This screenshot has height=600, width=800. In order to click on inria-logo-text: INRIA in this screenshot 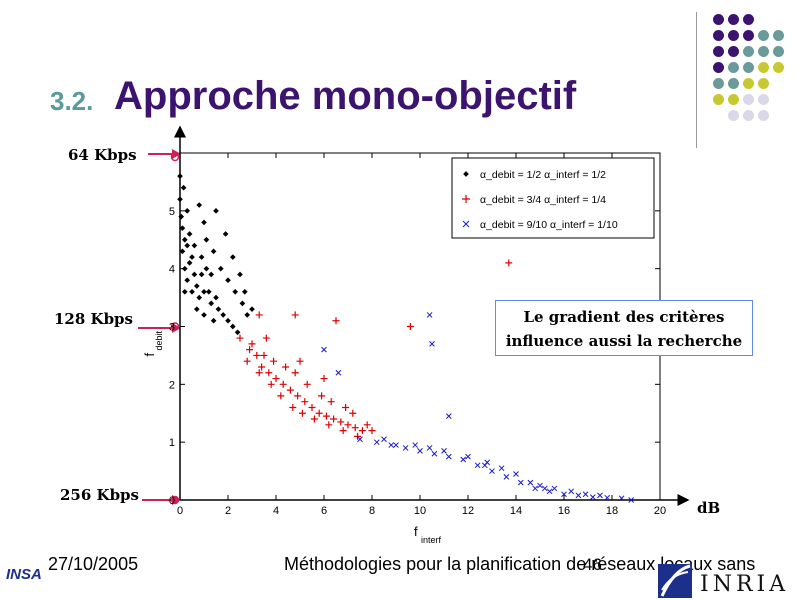, I will do `click(745, 584)`.